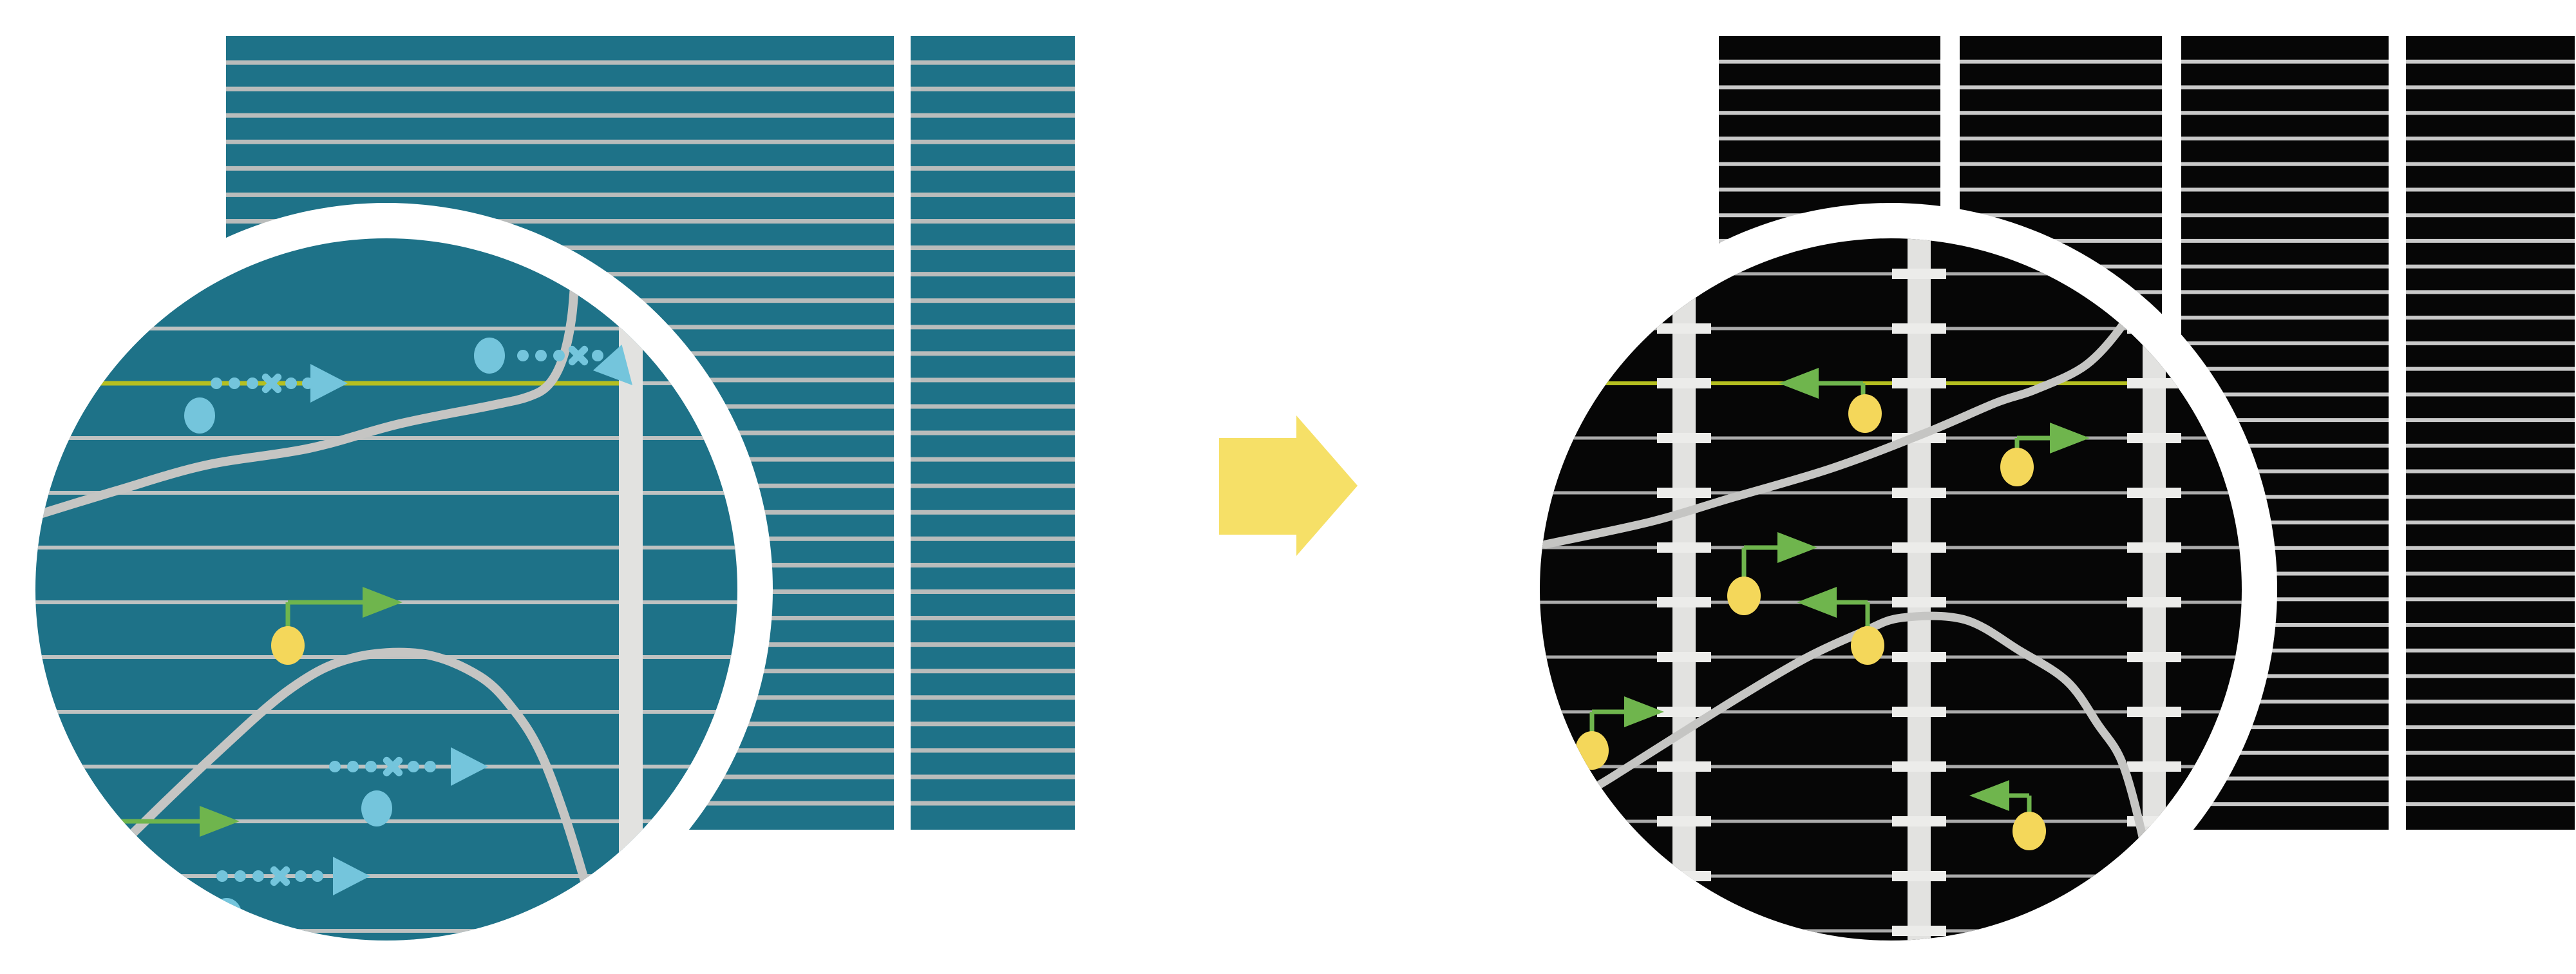 This screenshot has width=2576, height=974. I want to click on magnified-wire-busbar, so click(1684, 589).